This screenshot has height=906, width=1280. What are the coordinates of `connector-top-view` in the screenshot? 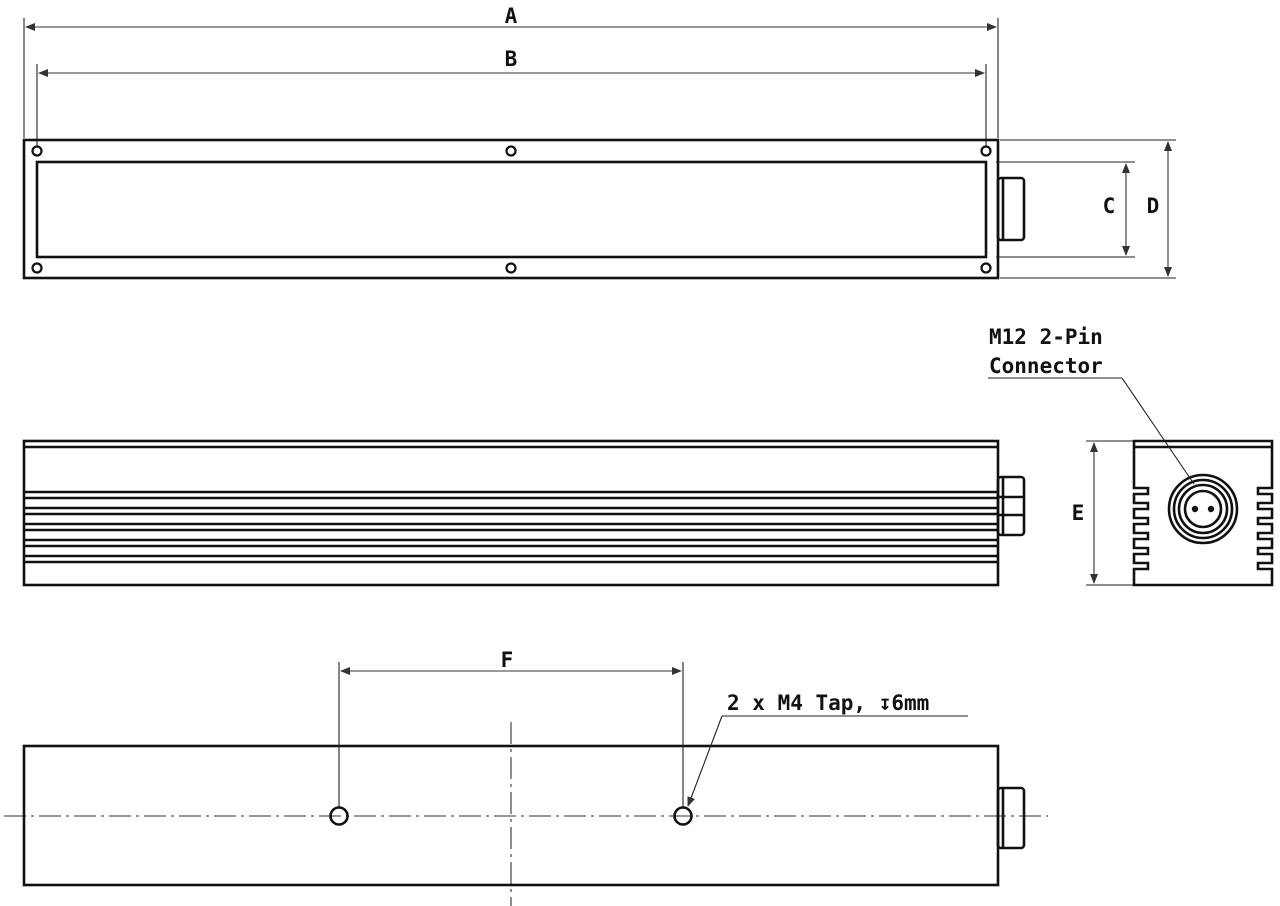 It's located at (1011, 209).